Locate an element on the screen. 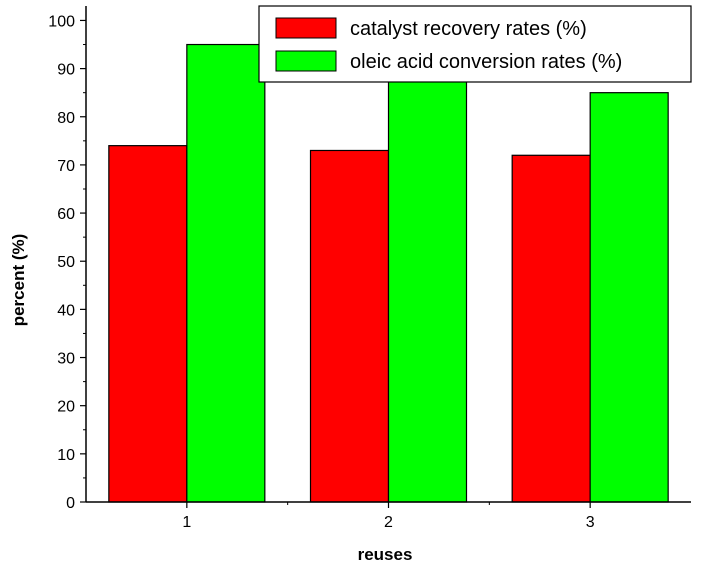 This screenshot has height=567, width=706. y-tick-label-100: 100 is located at coordinates (61, 21).